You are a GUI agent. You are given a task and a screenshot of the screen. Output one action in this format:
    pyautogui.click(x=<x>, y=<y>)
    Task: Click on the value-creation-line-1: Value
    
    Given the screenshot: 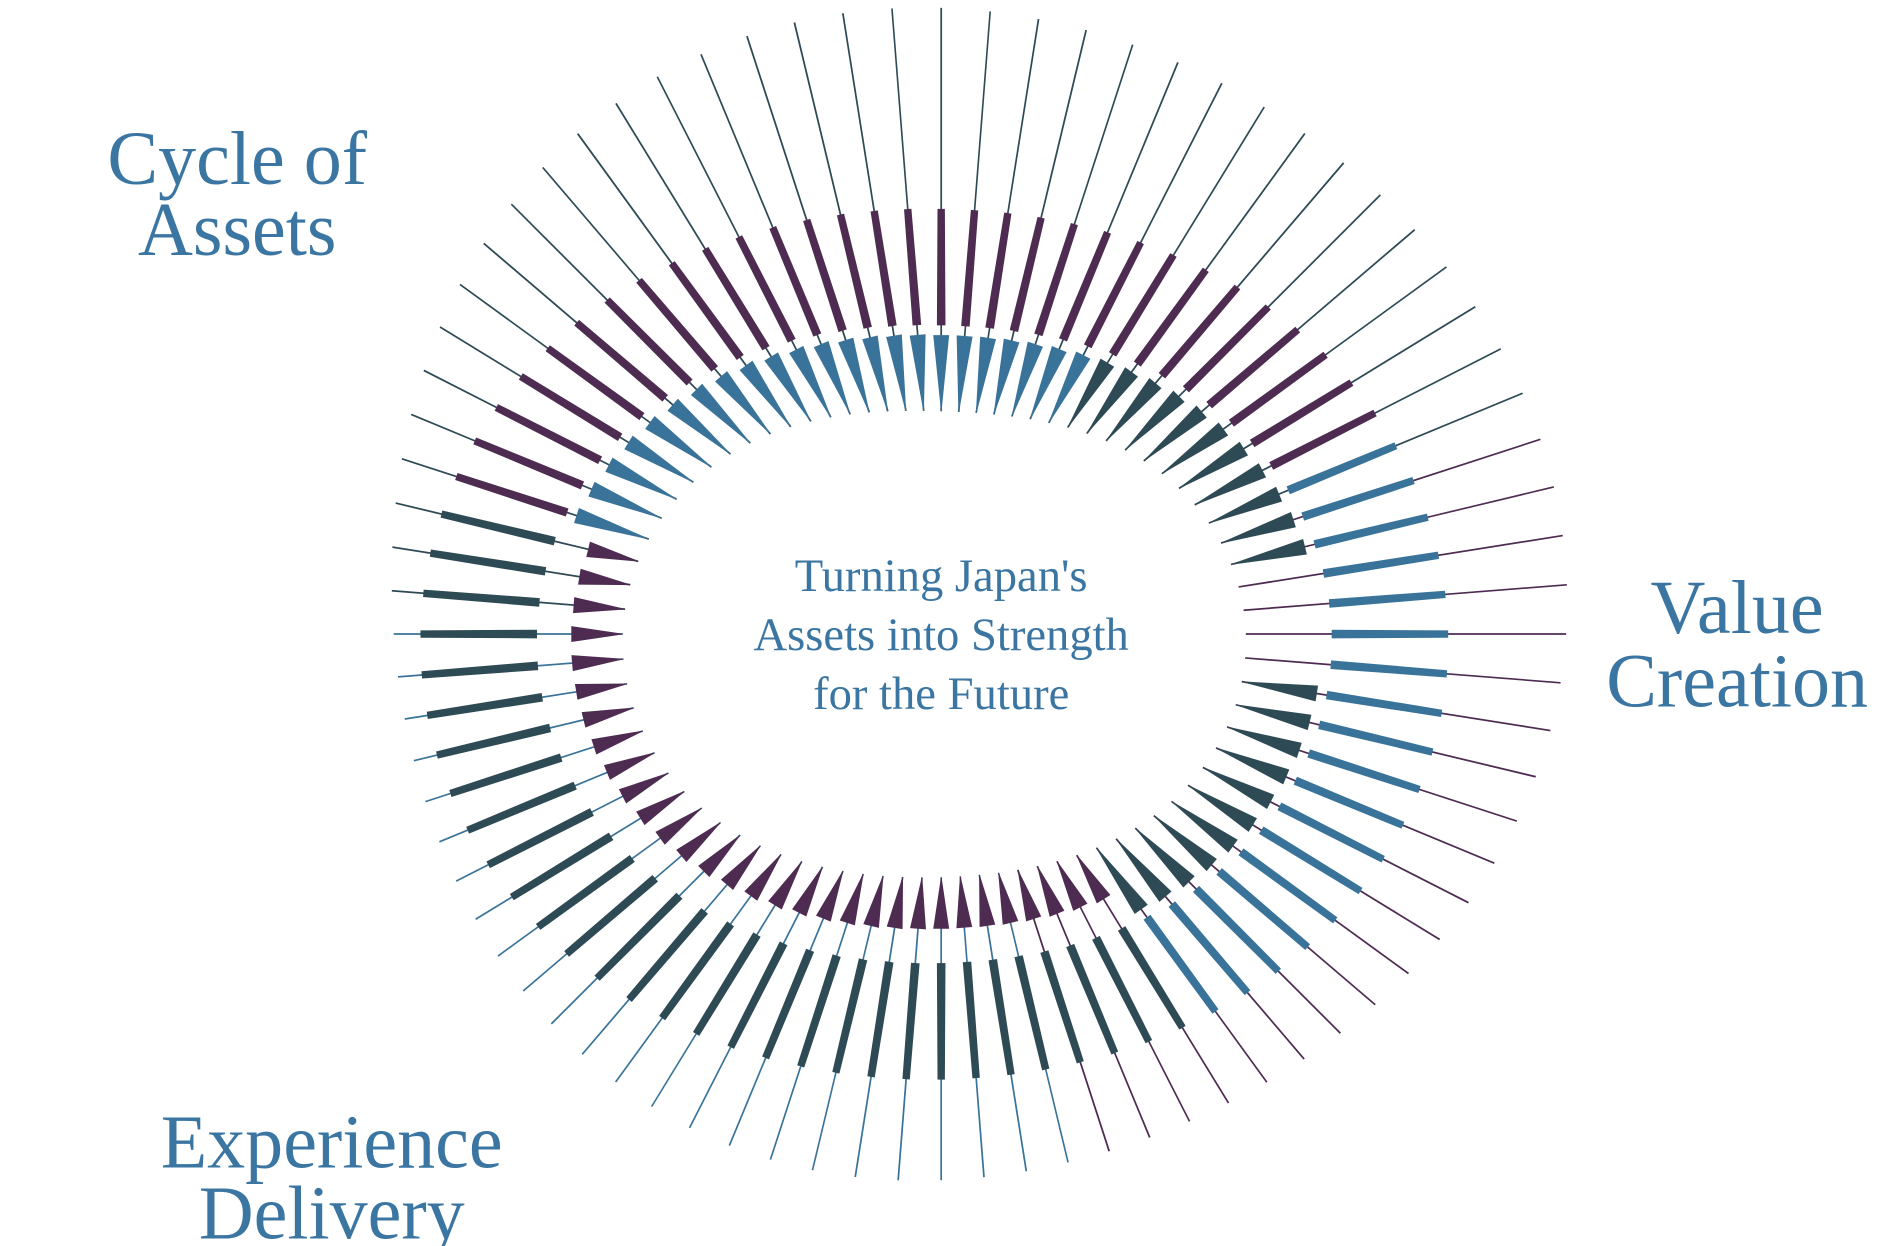 What is the action you would take?
    pyautogui.click(x=1737, y=608)
    